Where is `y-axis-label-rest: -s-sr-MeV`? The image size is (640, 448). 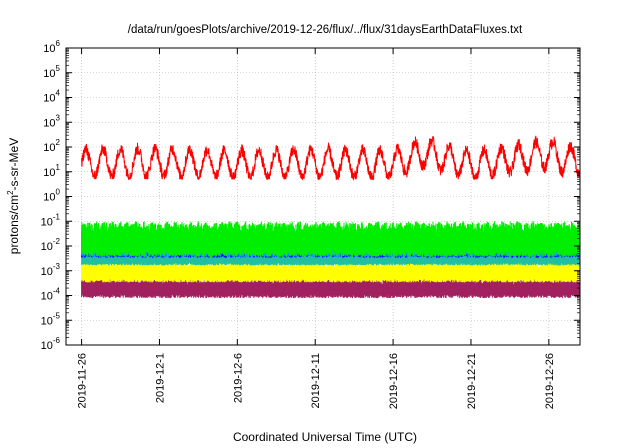
y-axis-label-rest: -s-sr-MeV is located at coordinates (14, 164).